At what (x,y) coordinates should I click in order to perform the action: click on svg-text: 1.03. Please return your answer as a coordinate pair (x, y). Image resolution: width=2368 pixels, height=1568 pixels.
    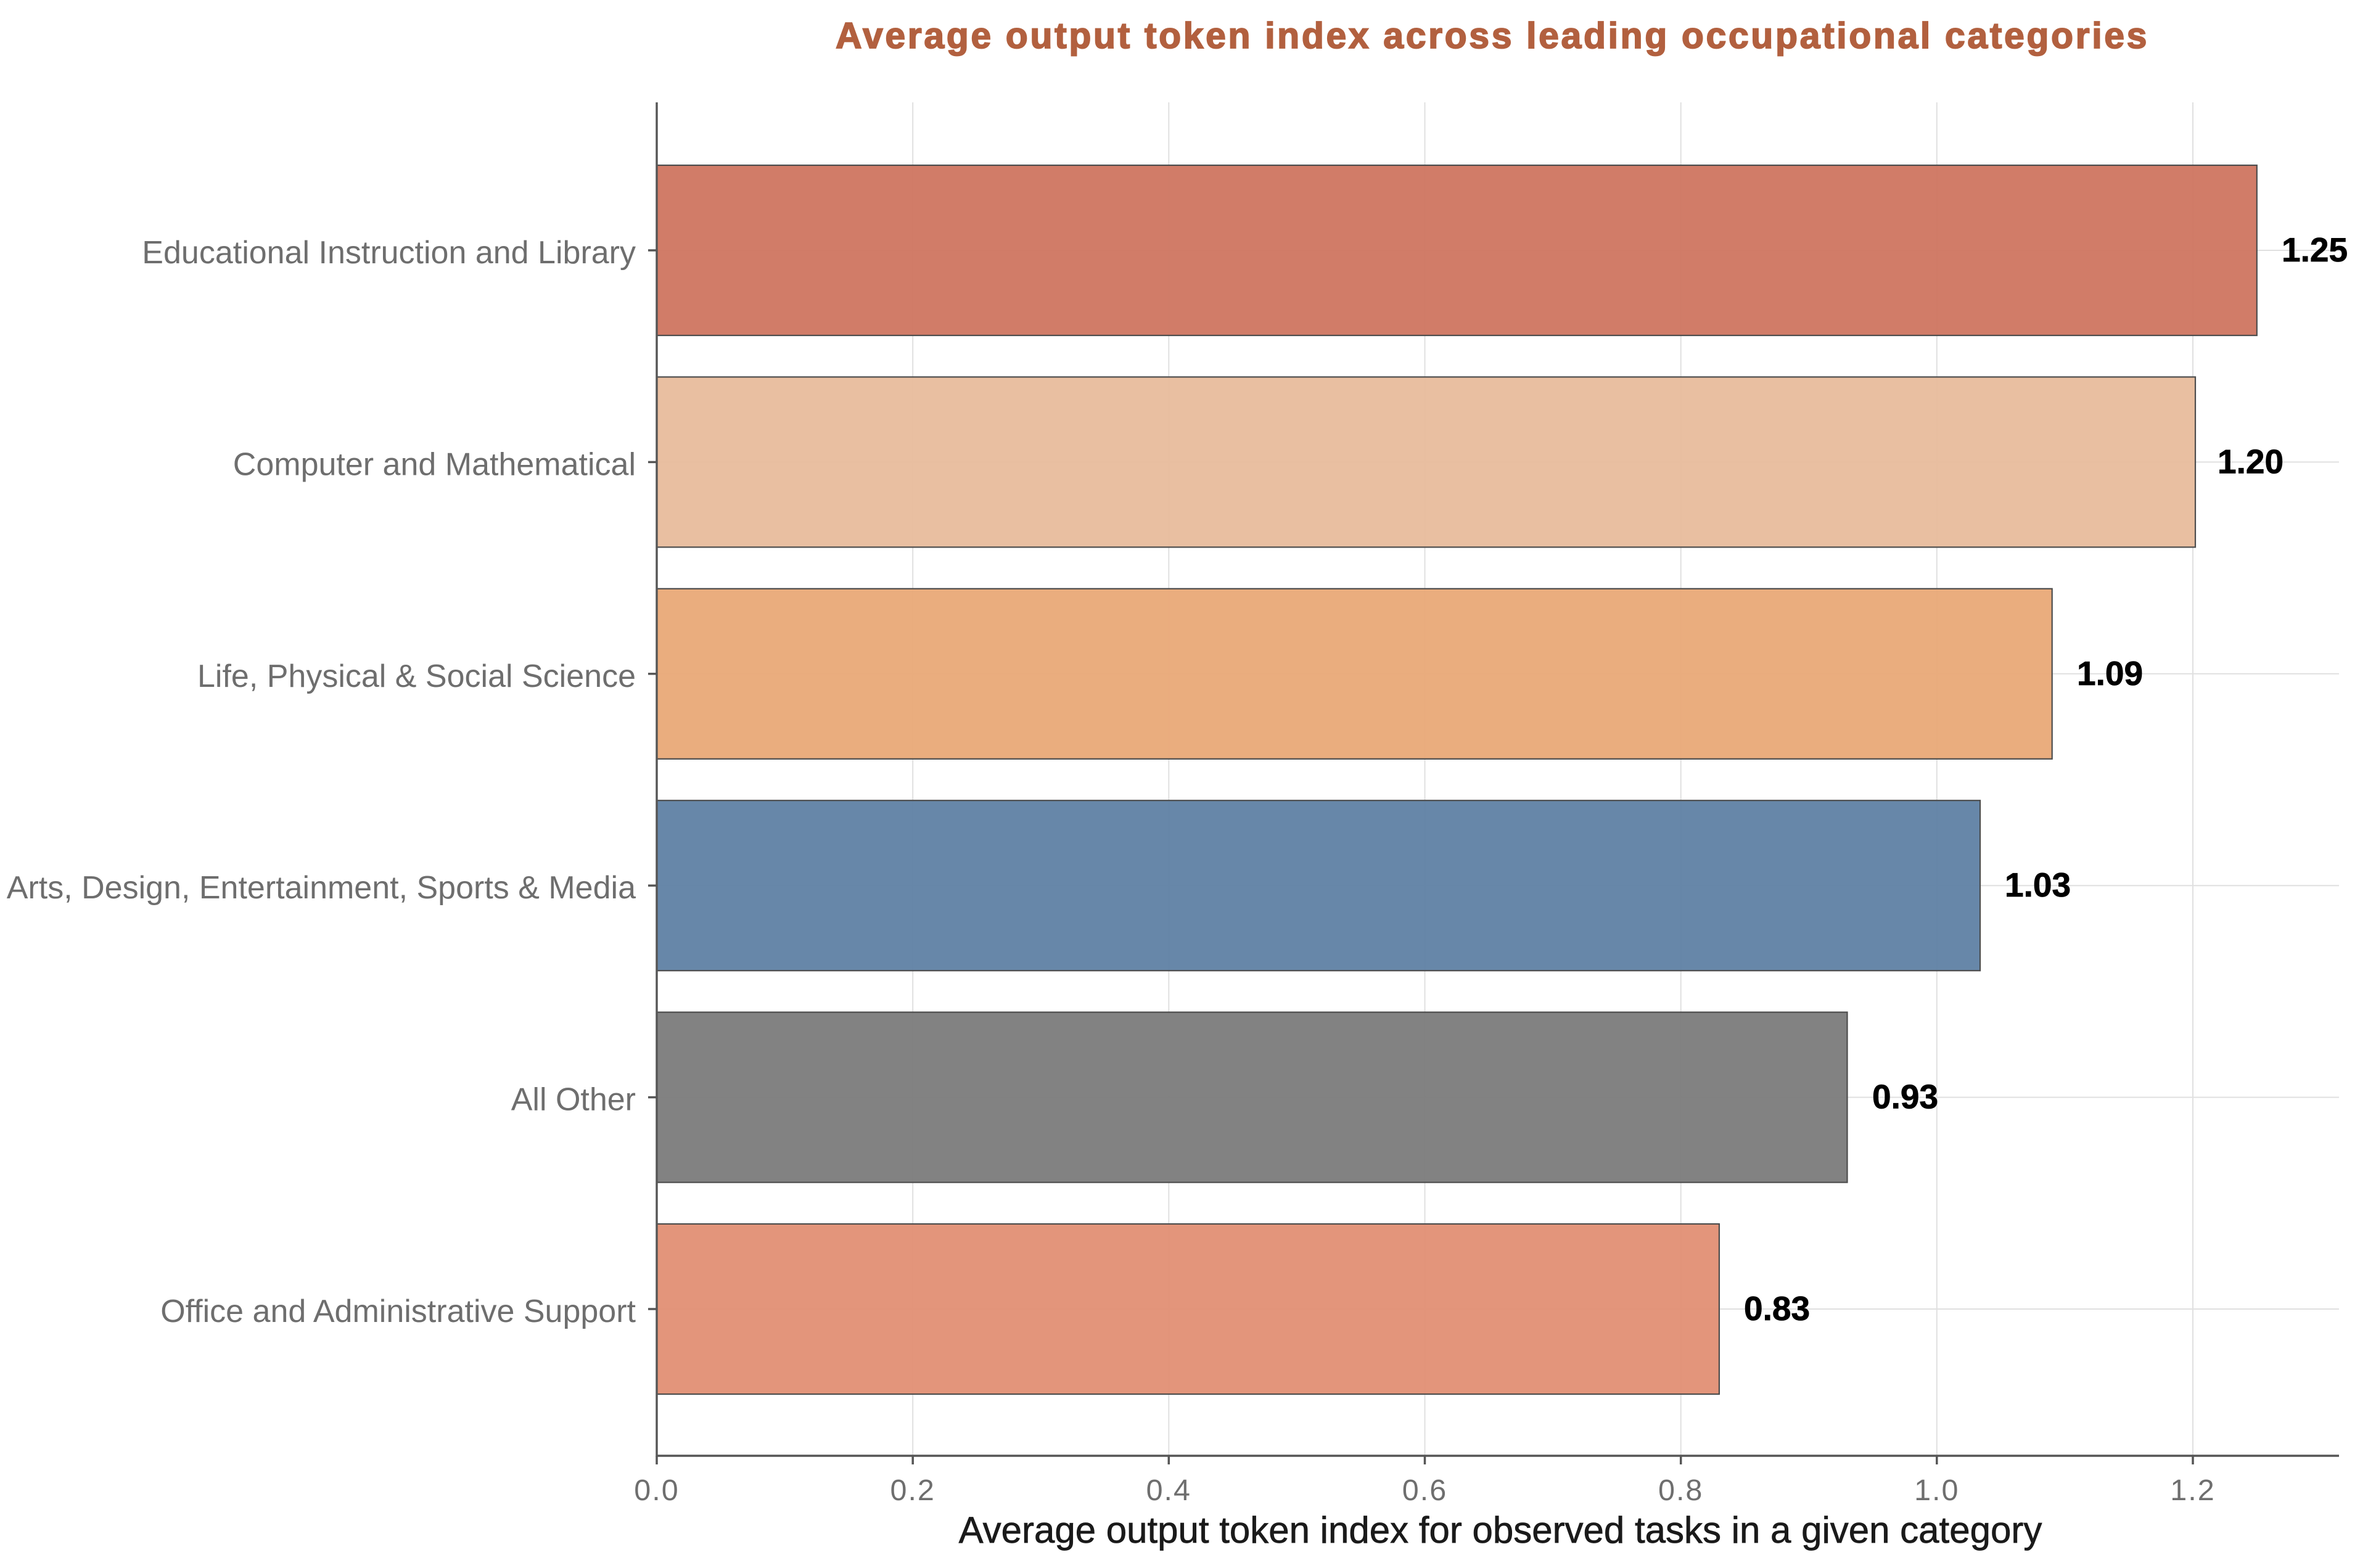
    Looking at the image, I should click on (2038, 885).